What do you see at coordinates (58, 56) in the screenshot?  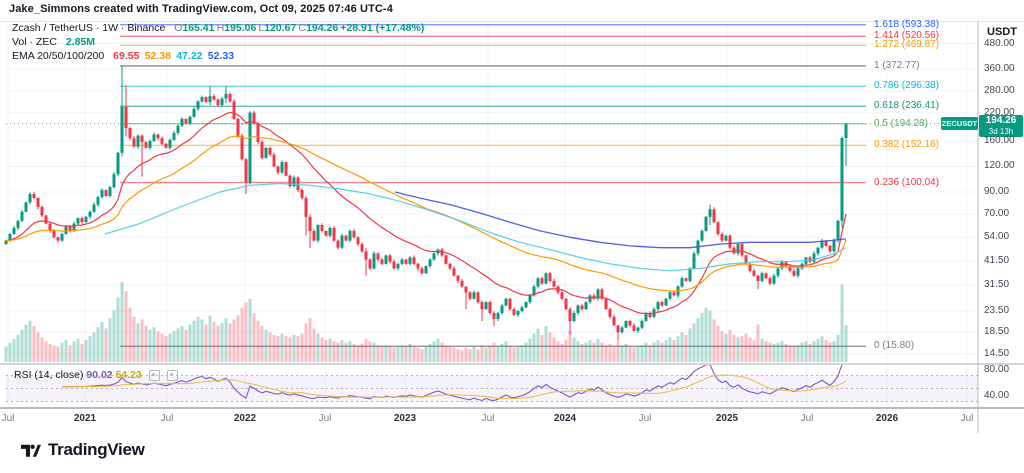 I see `ema-label: EMA 20/50/100/200` at bounding box center [58, 56].